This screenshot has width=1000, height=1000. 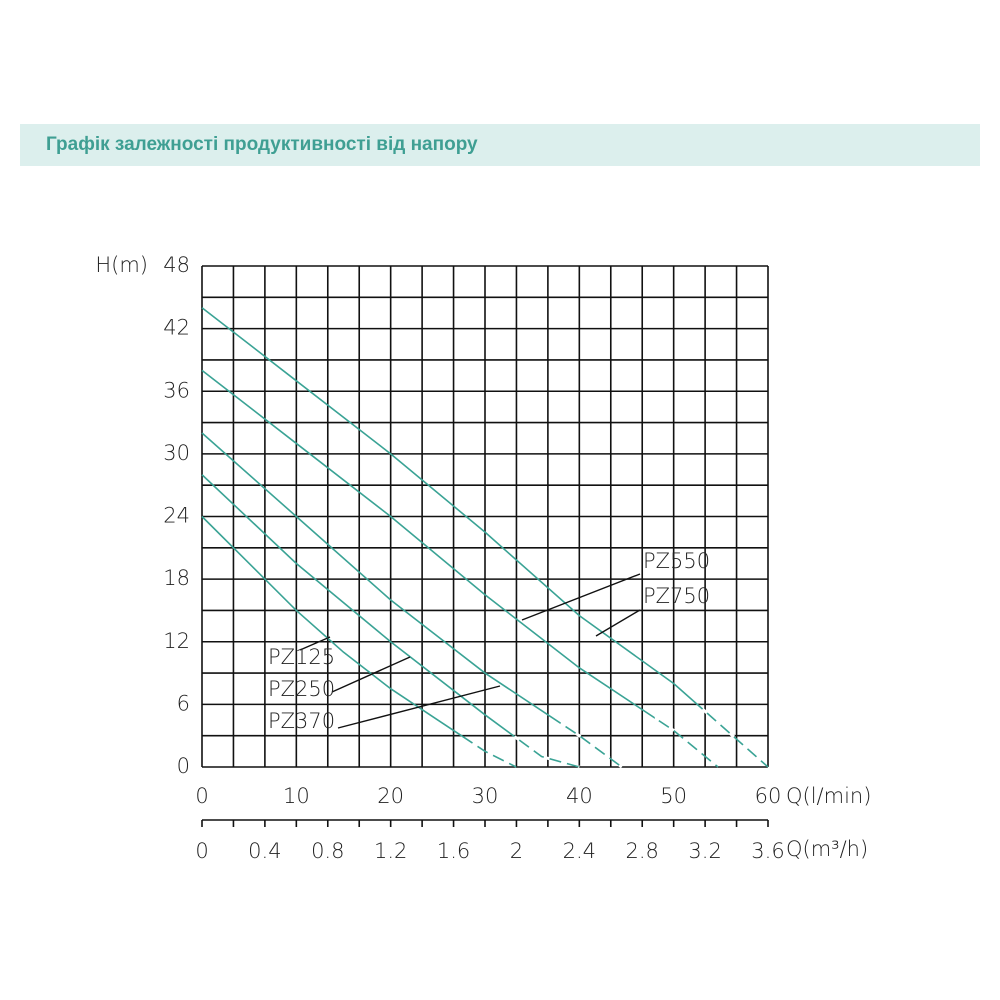 What do you see at coordinates (390, 851) in the screenshot?
I see `x2-tick-label: 1.2` at bounding box center [390, 851].